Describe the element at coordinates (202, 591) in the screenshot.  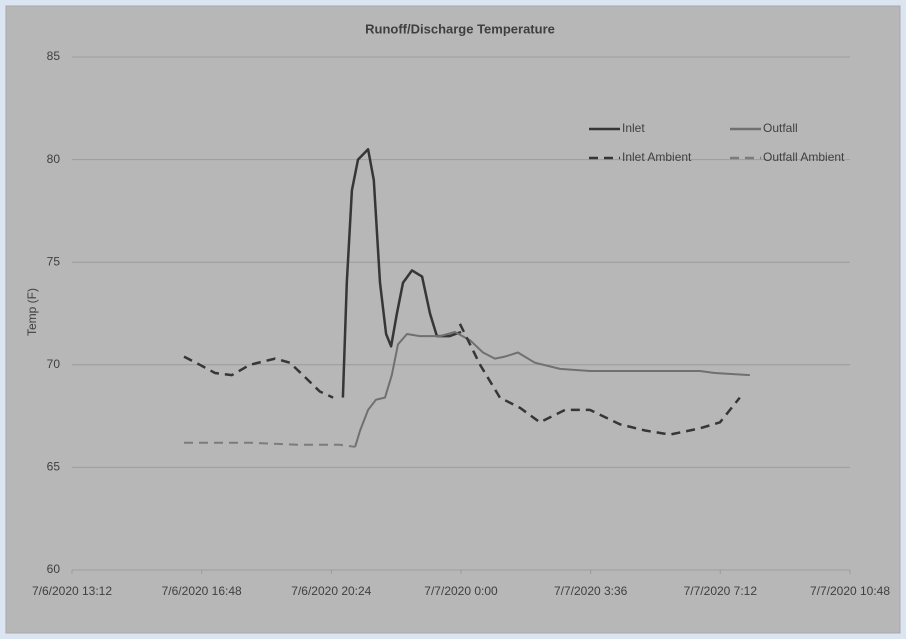
I see `x-tick-label: 7/6/2020 16:48` at that location.